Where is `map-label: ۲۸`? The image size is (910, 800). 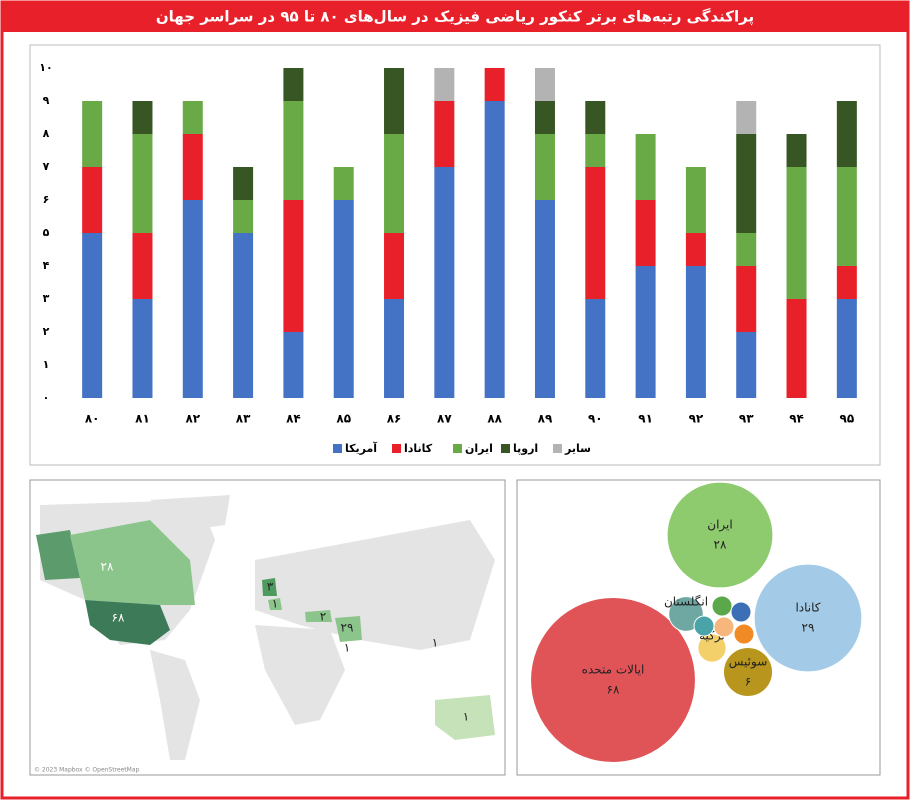
map-label: ۲۸ is located at coordinates (107, 567).